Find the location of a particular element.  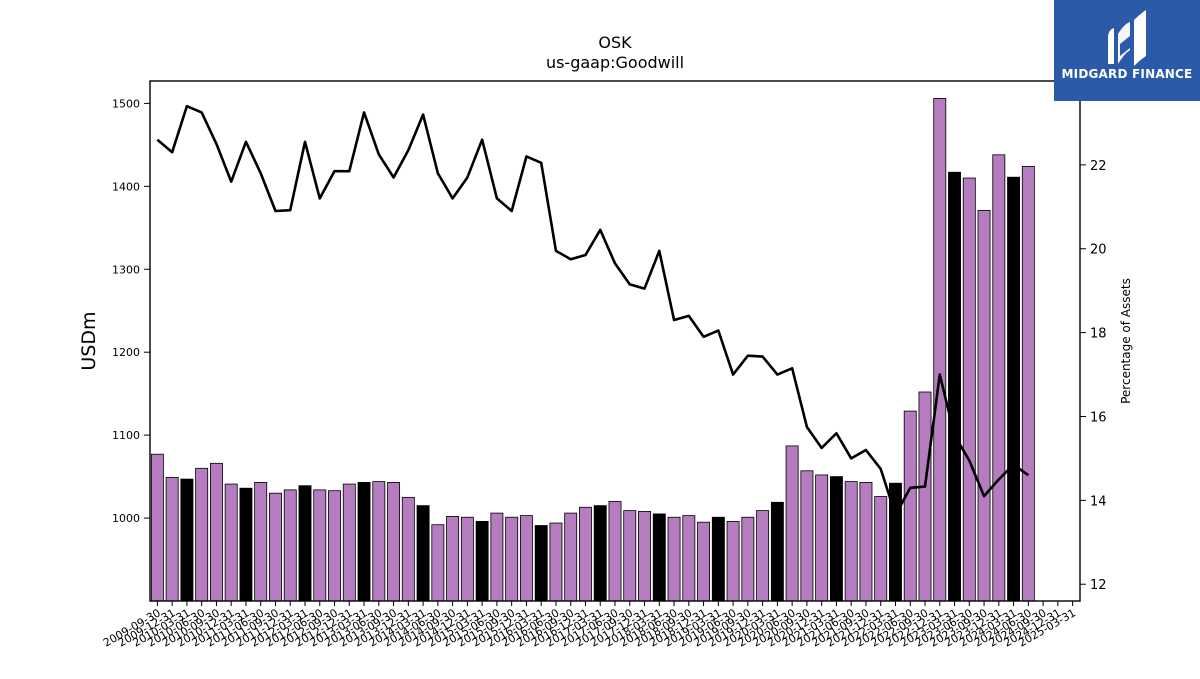

y-axis-label: USDm is located at coordinates (89, 340).